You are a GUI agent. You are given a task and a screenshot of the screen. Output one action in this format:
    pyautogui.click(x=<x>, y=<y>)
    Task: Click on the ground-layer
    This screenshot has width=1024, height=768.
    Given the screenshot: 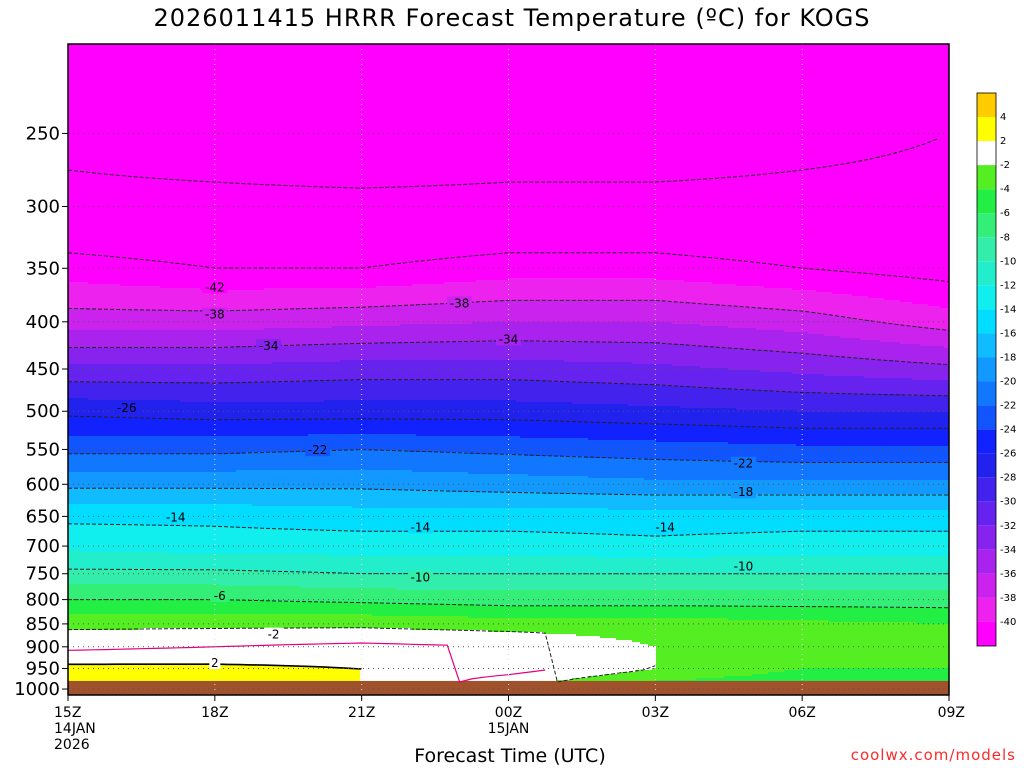 What is the action you would take?
    pyautogui.click(x=508, y=688)
    